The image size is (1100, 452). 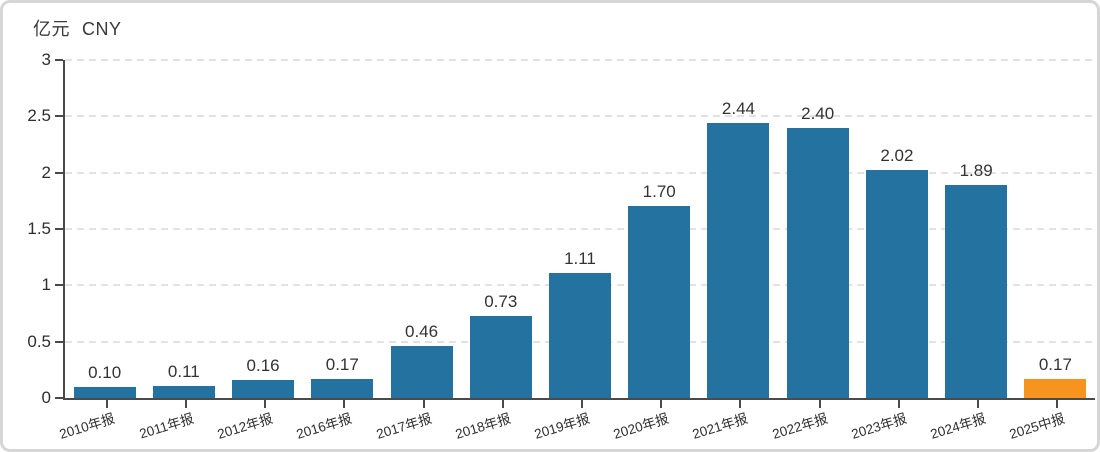 I want to click on y-axis-tick-label: 1.5, so click(x=39, y=228).